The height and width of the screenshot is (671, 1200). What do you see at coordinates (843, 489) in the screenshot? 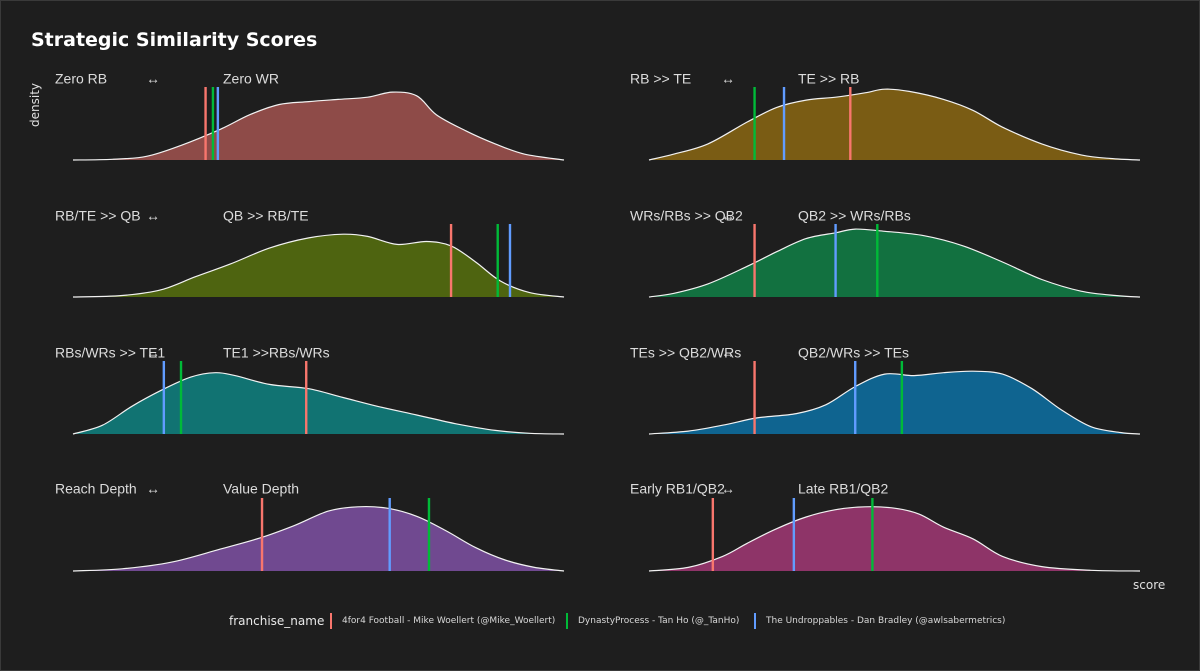
I see `panel-right-label: Late RB1/QB2` at bounding box center [843, 489].